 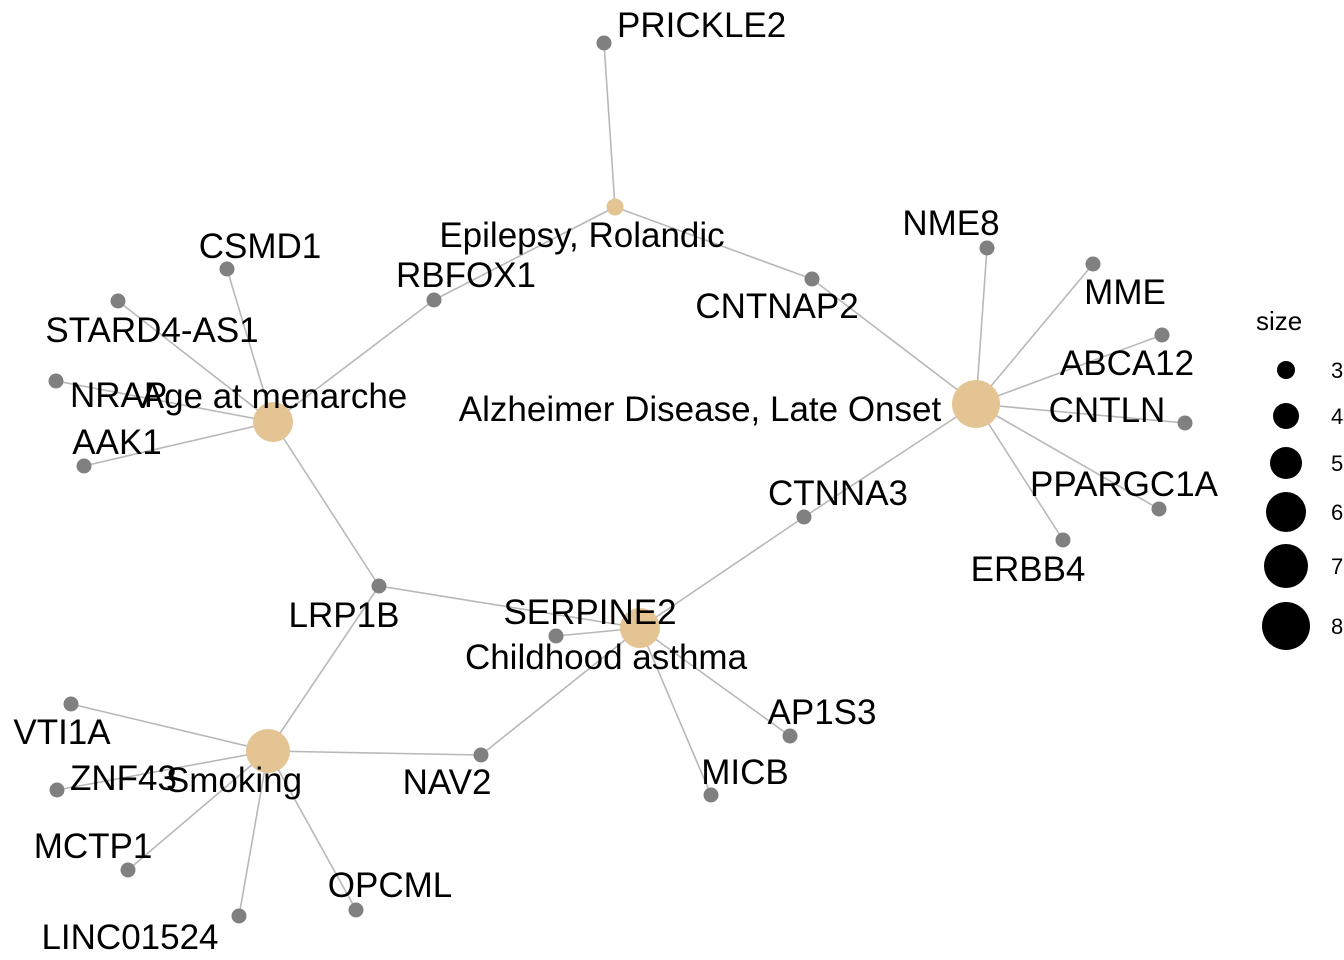 I want to click on edge-prickle2-epilepsy, so click(x=609, y=125).